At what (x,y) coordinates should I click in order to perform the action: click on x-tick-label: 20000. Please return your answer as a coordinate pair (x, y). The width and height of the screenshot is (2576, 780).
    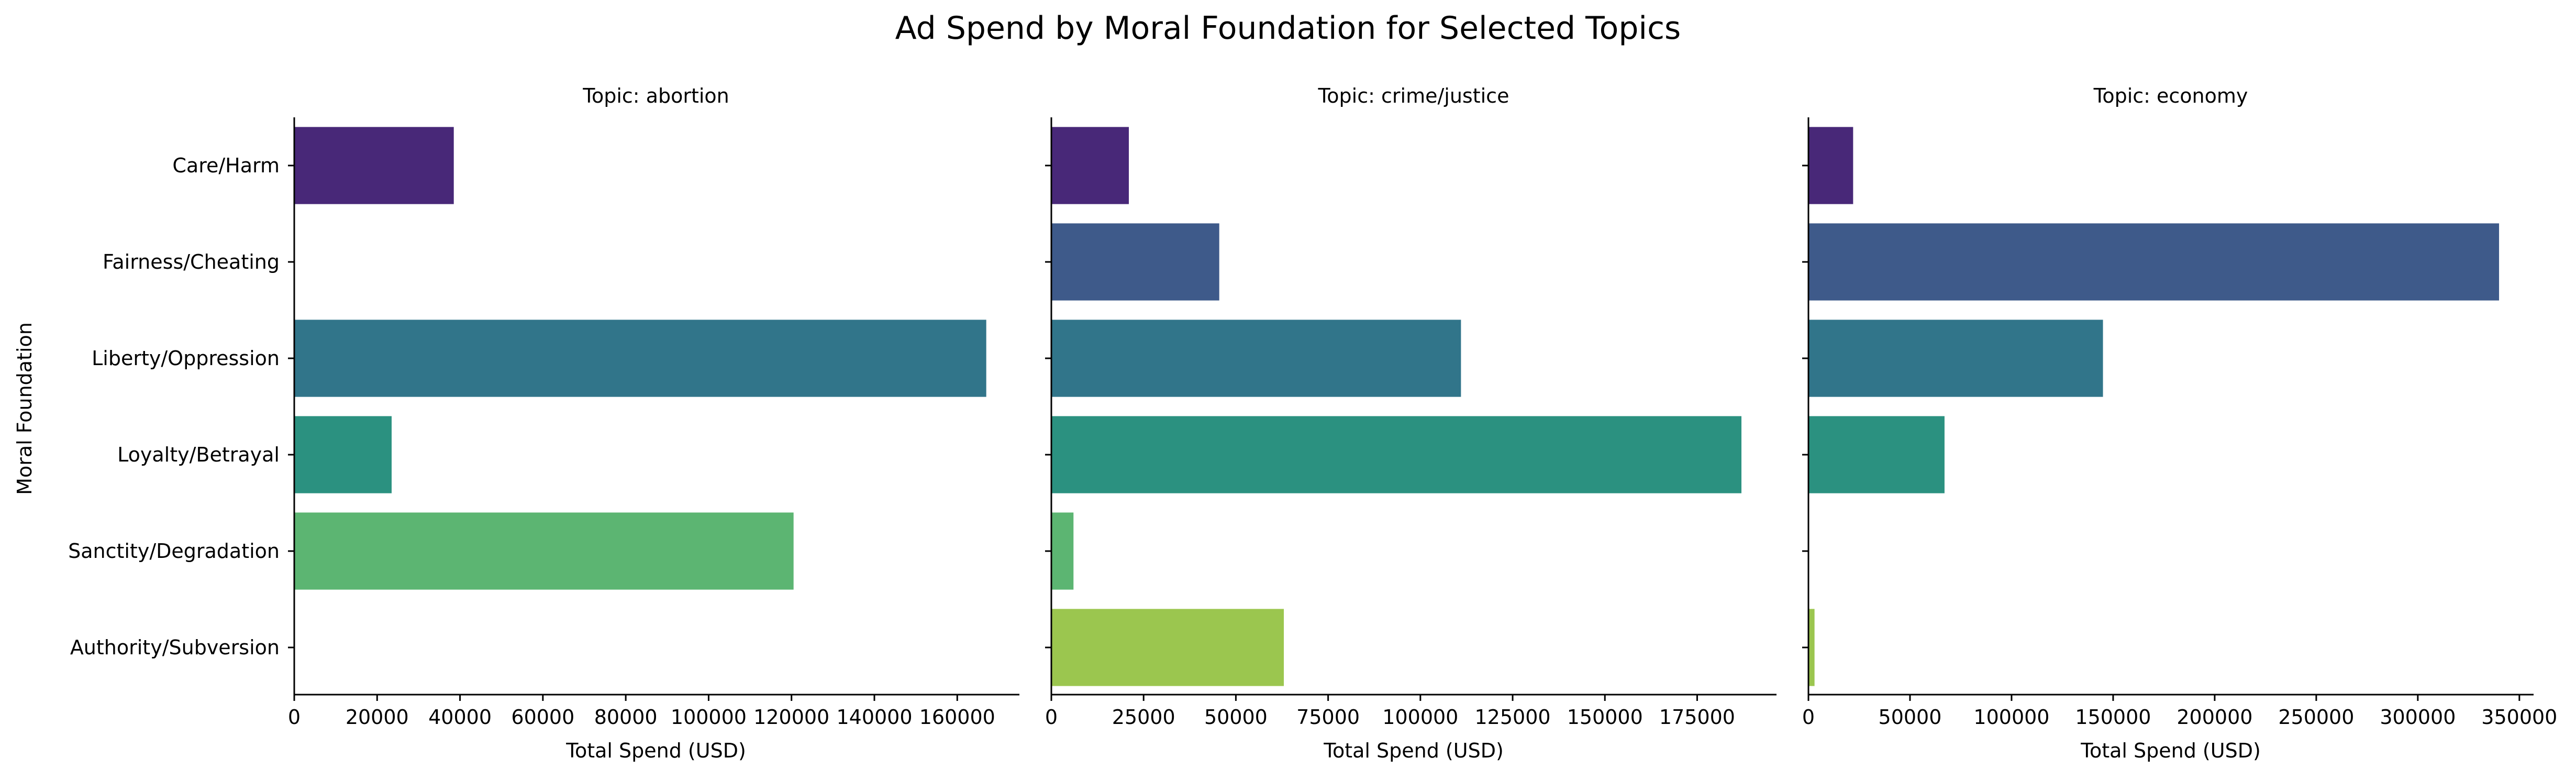
    Looking at the image, I should click on (377, 717).